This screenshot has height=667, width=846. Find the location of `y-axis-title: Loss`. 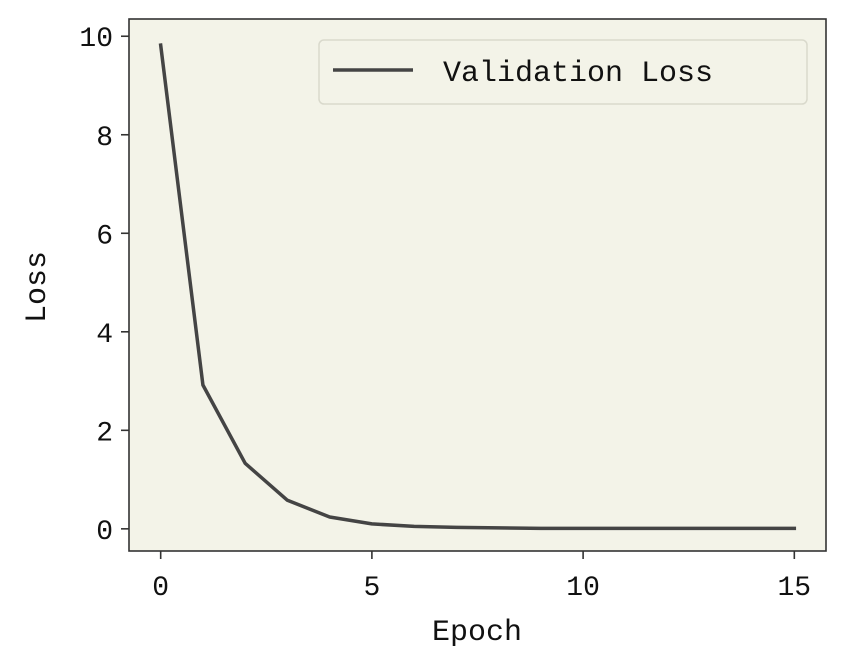

y-axis-title: Loss is located at coordinates (38, 287).